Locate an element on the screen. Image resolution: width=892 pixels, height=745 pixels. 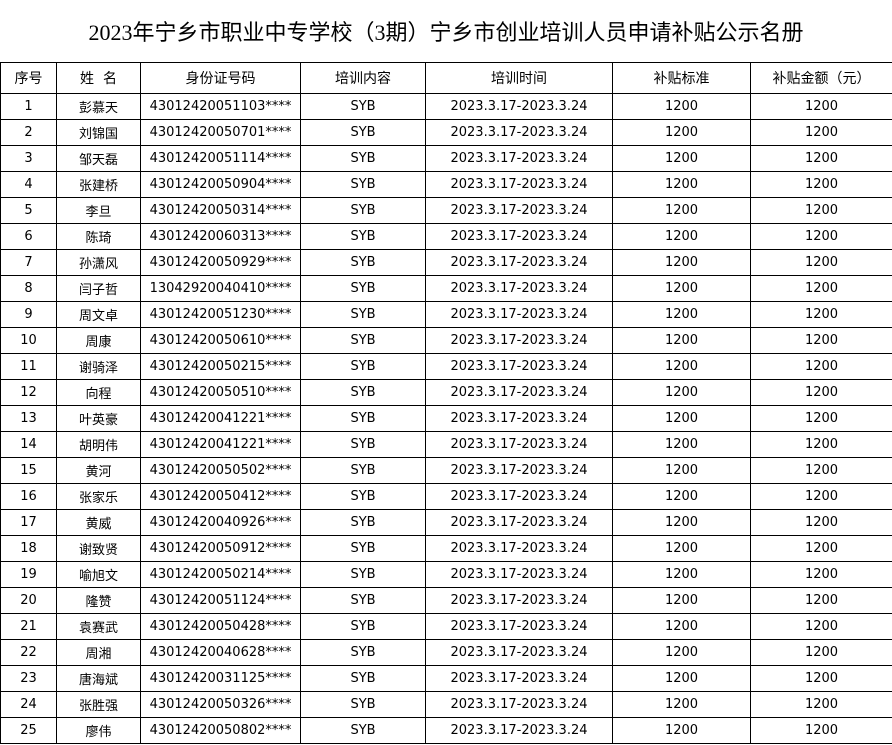
table-cell: 周文卓 is located at coordinates (98, 314).